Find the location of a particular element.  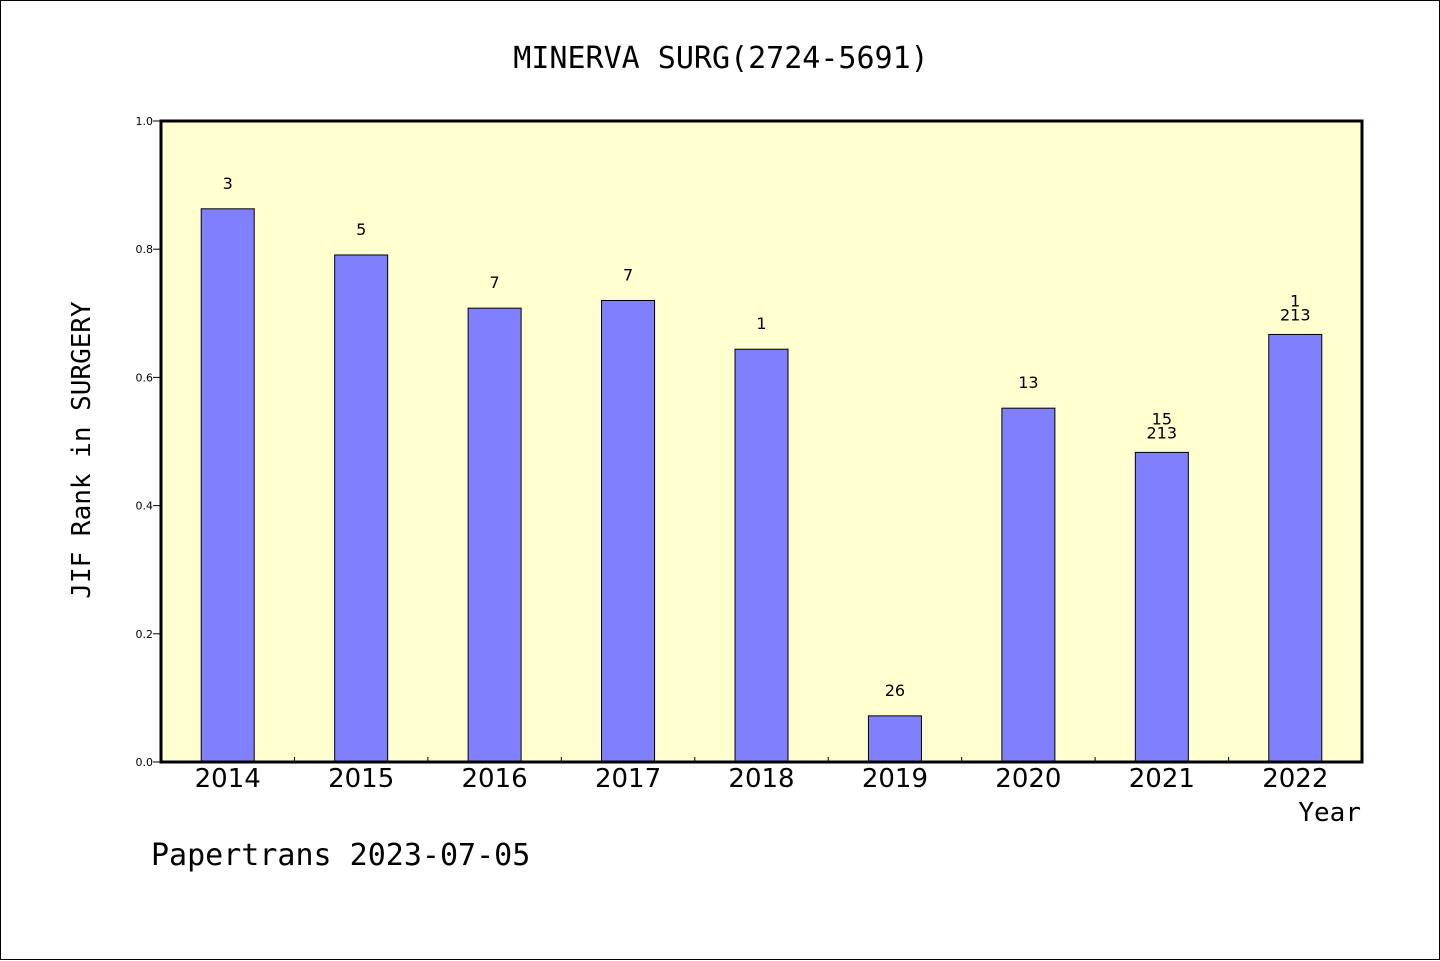

x-tick-label: 2015 is located at coordinates (361, 779).